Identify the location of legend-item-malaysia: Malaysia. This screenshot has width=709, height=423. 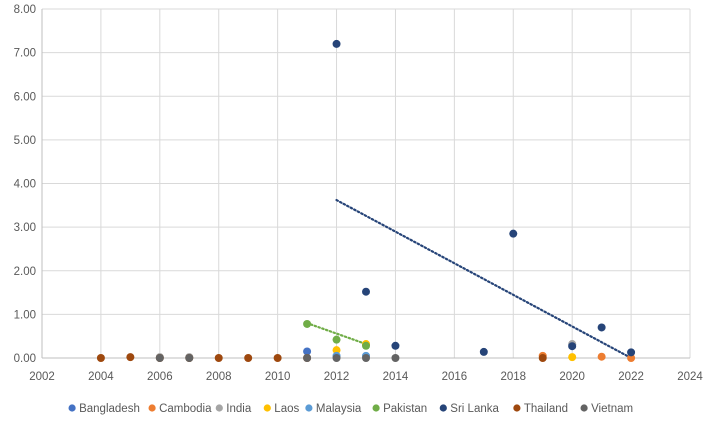
(333, 409).